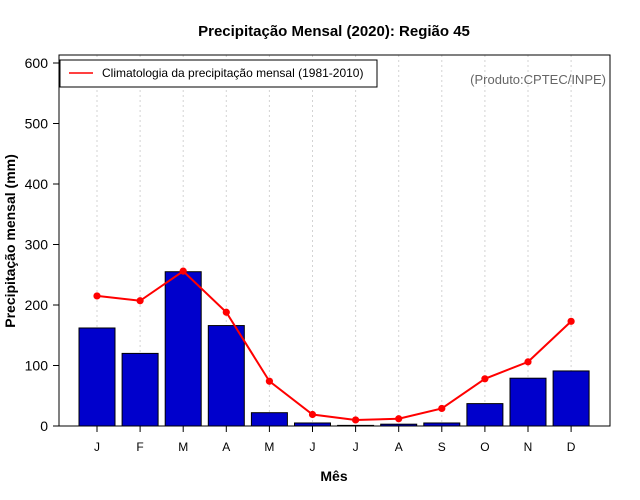 Image resolution: width=640 pixels, height=500 pixels. Describe the element at coordinates (356, 447) in the screenshot. I see `x-tick-label-7: J` at that location.